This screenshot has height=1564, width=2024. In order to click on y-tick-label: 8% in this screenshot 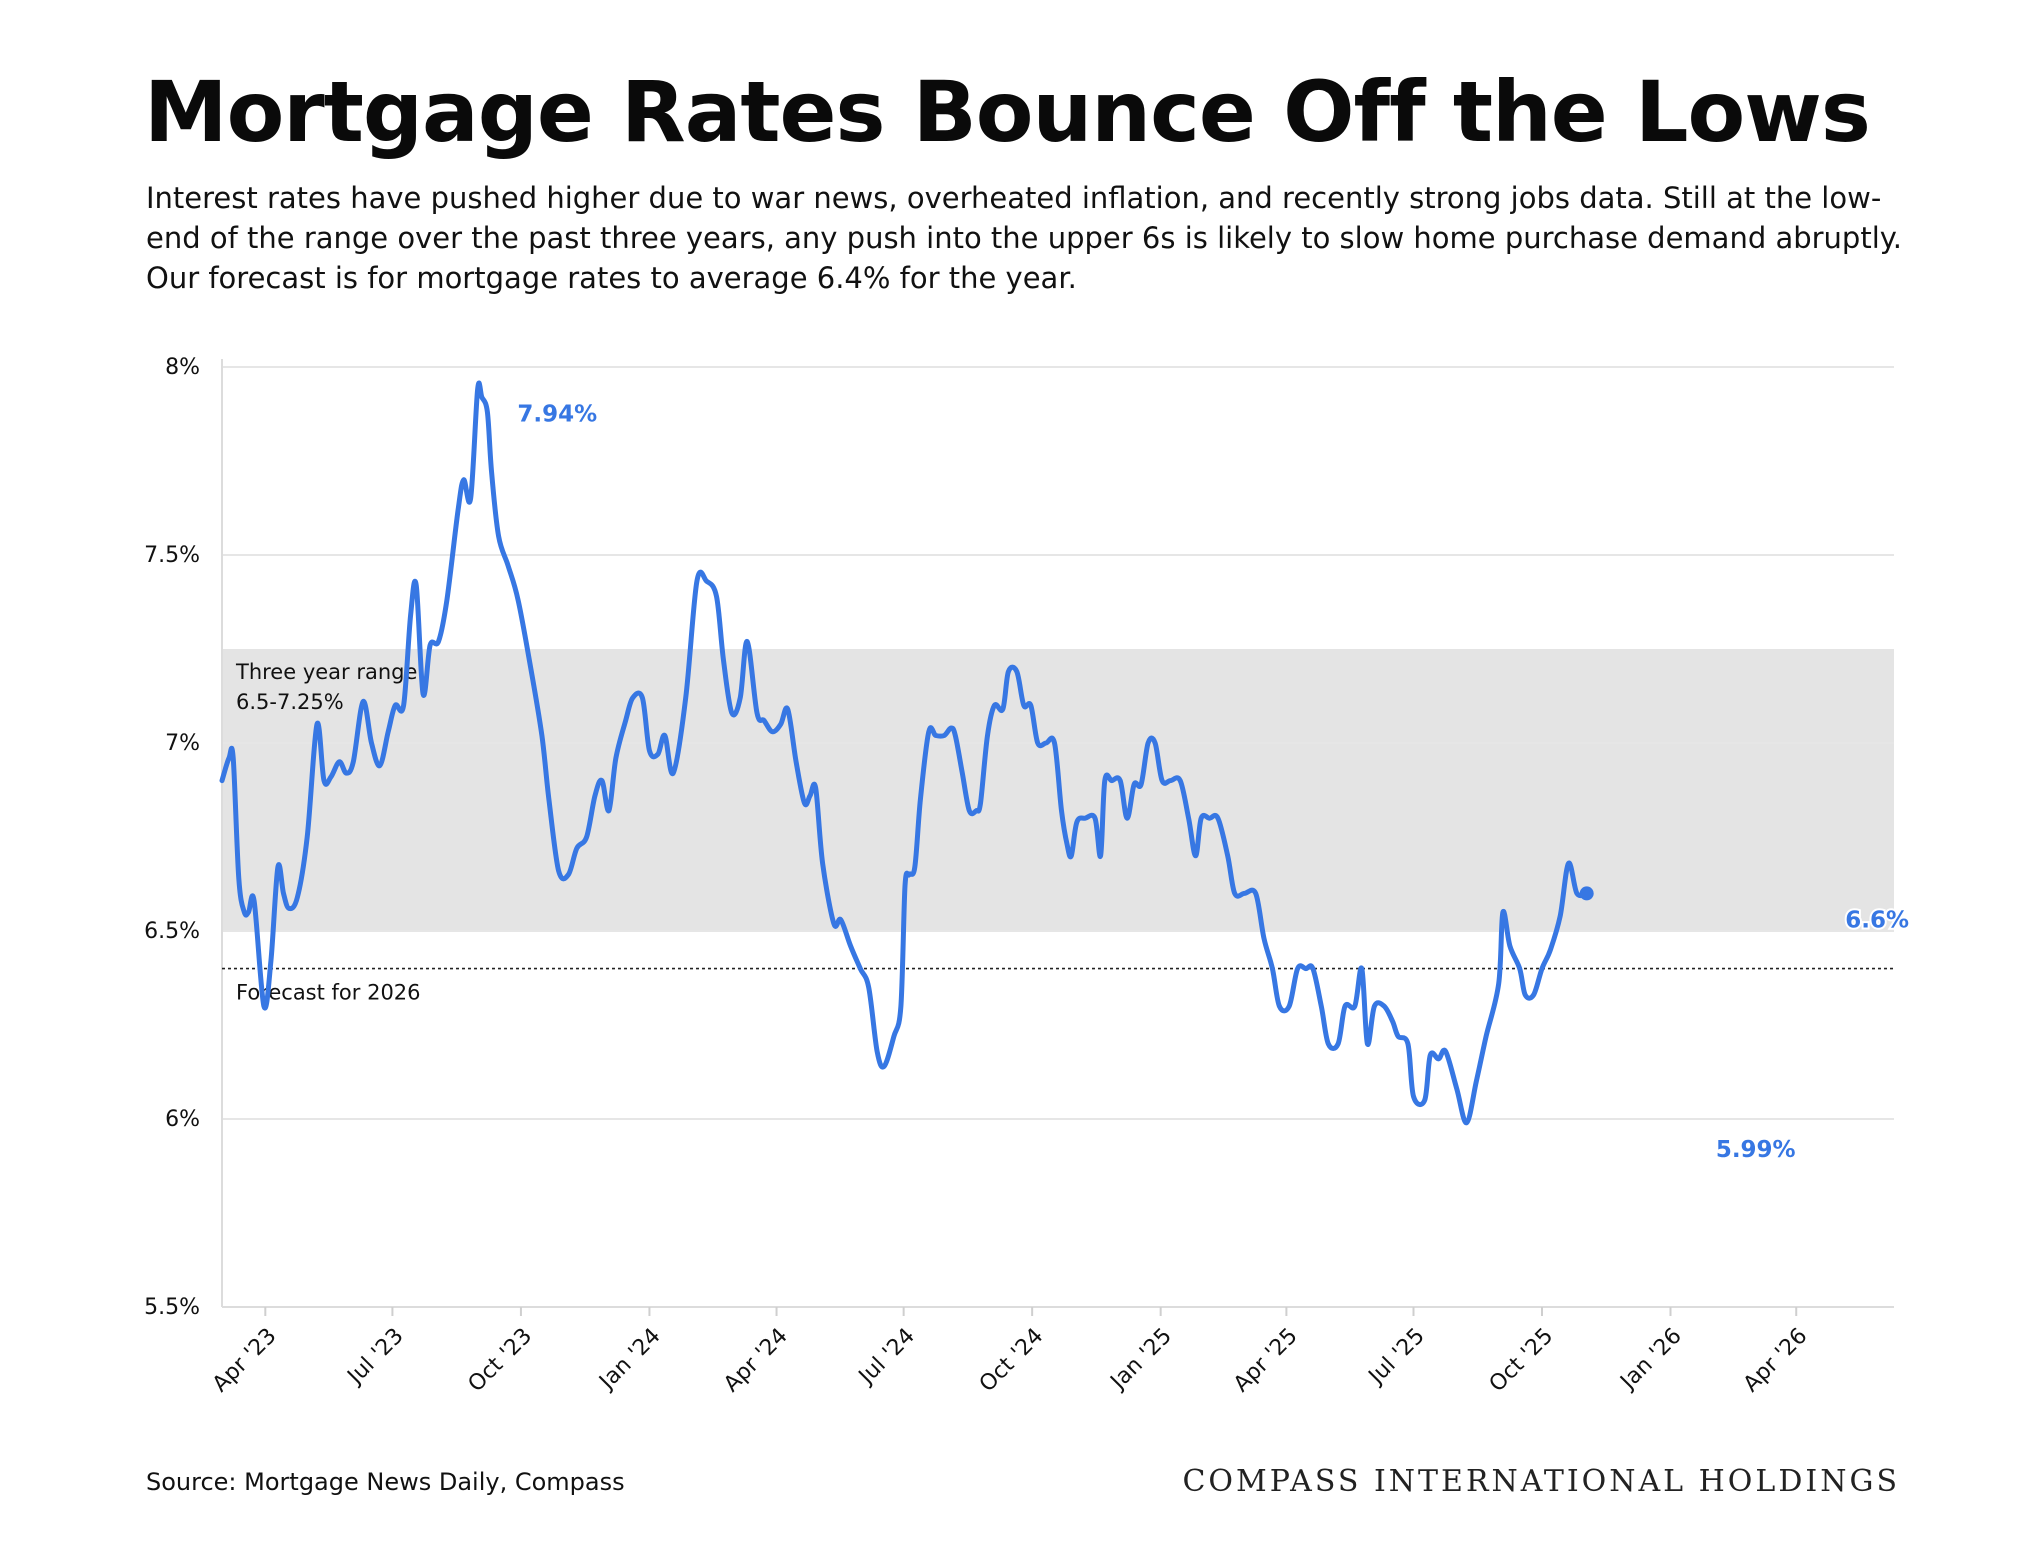, I will do `click(182, 367)`.